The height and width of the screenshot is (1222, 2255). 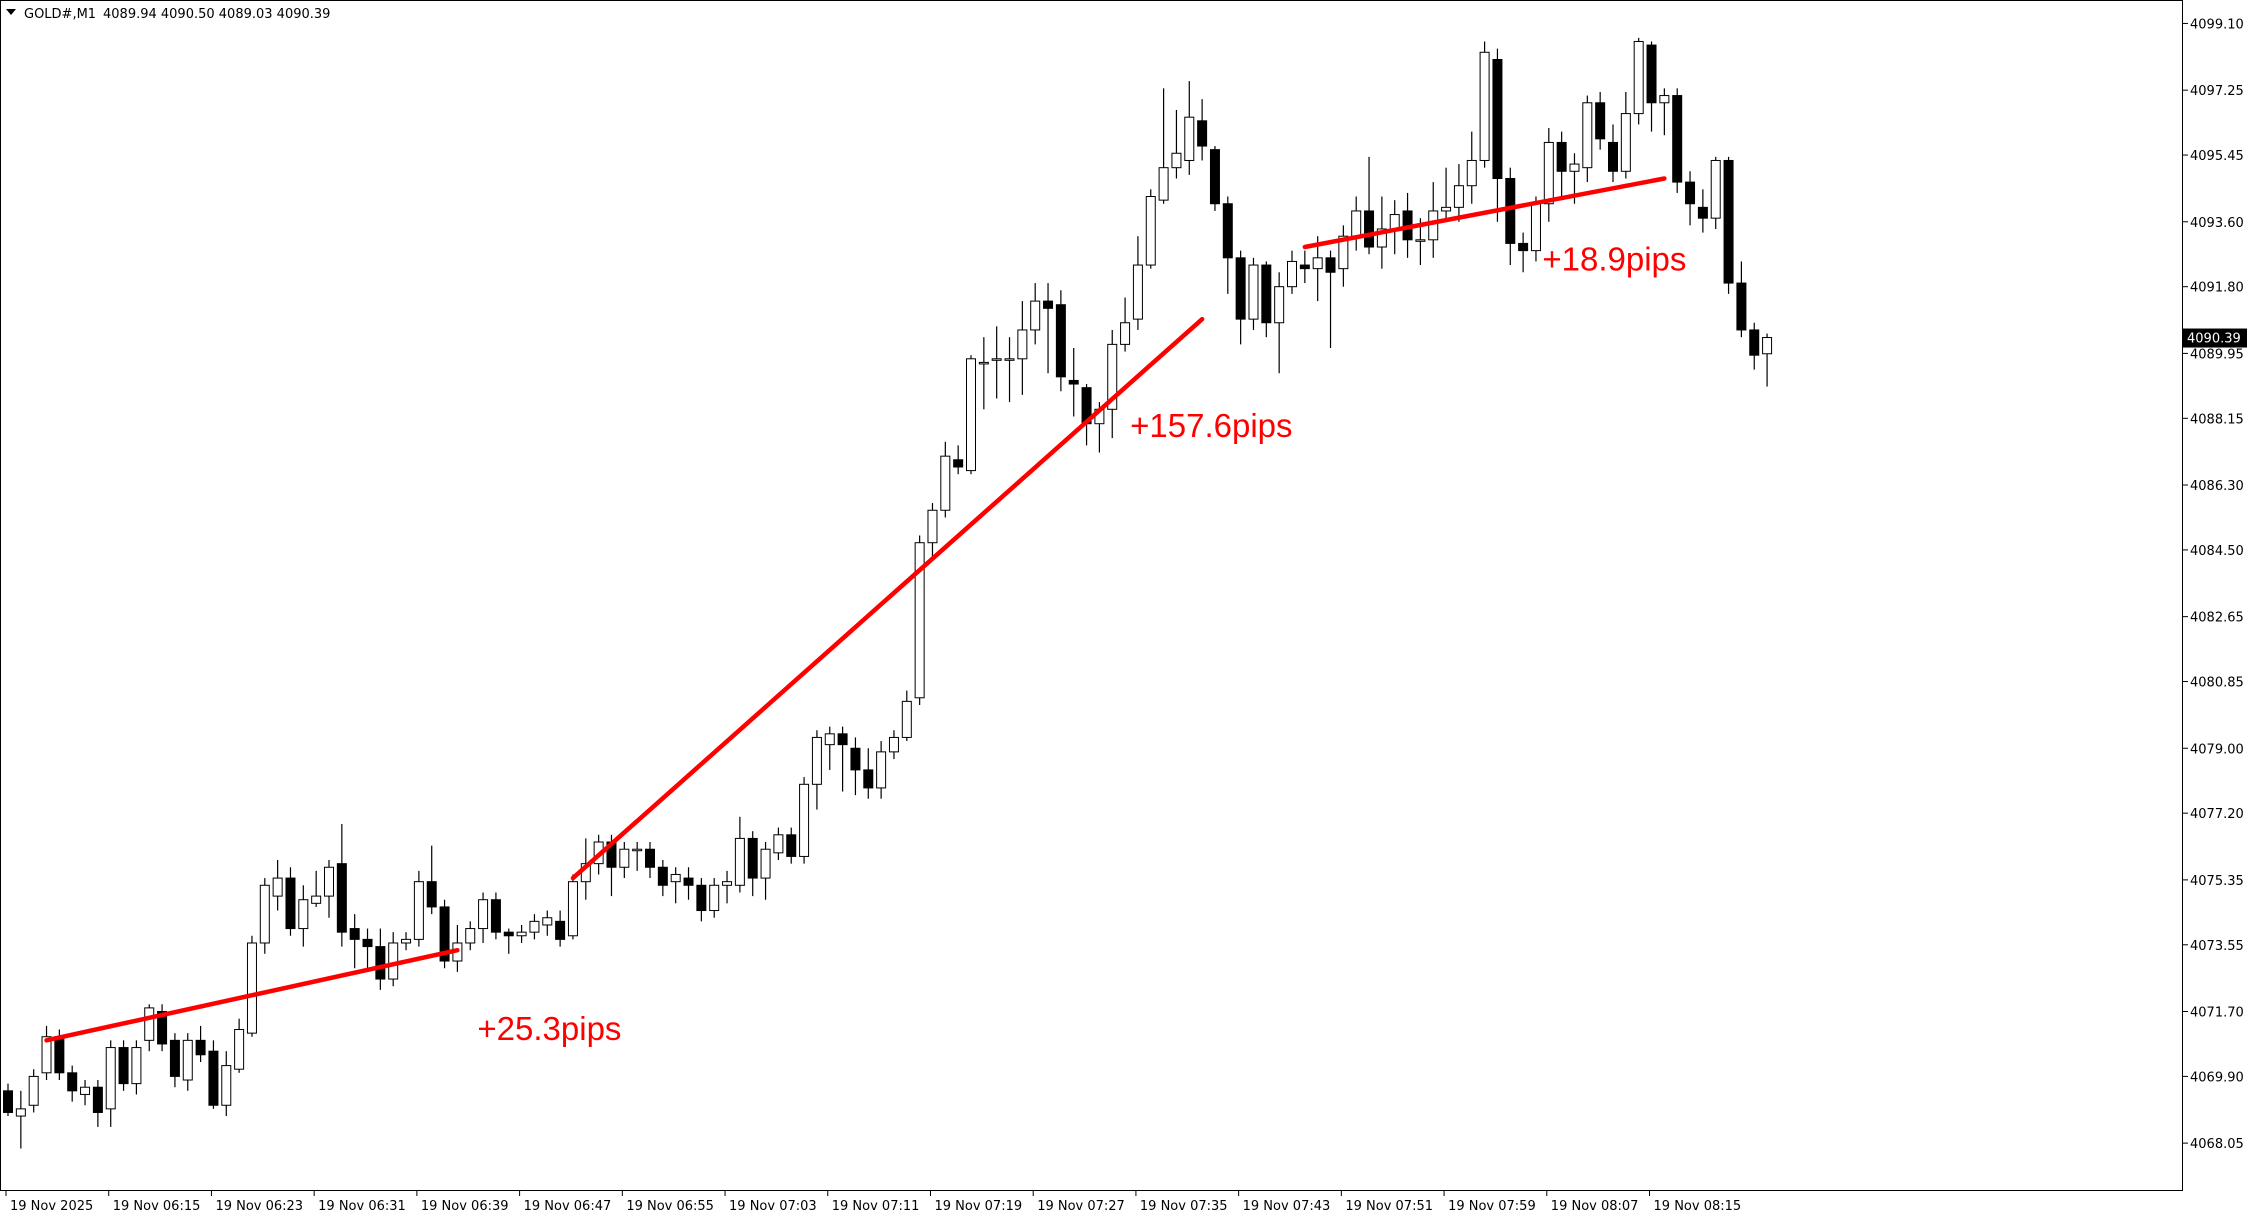 What do you see at coordinates (465, 1206) in the screenshot?
I see `time-tick-label: 19 Nov 06:39` at bounding box center [465, 1206].